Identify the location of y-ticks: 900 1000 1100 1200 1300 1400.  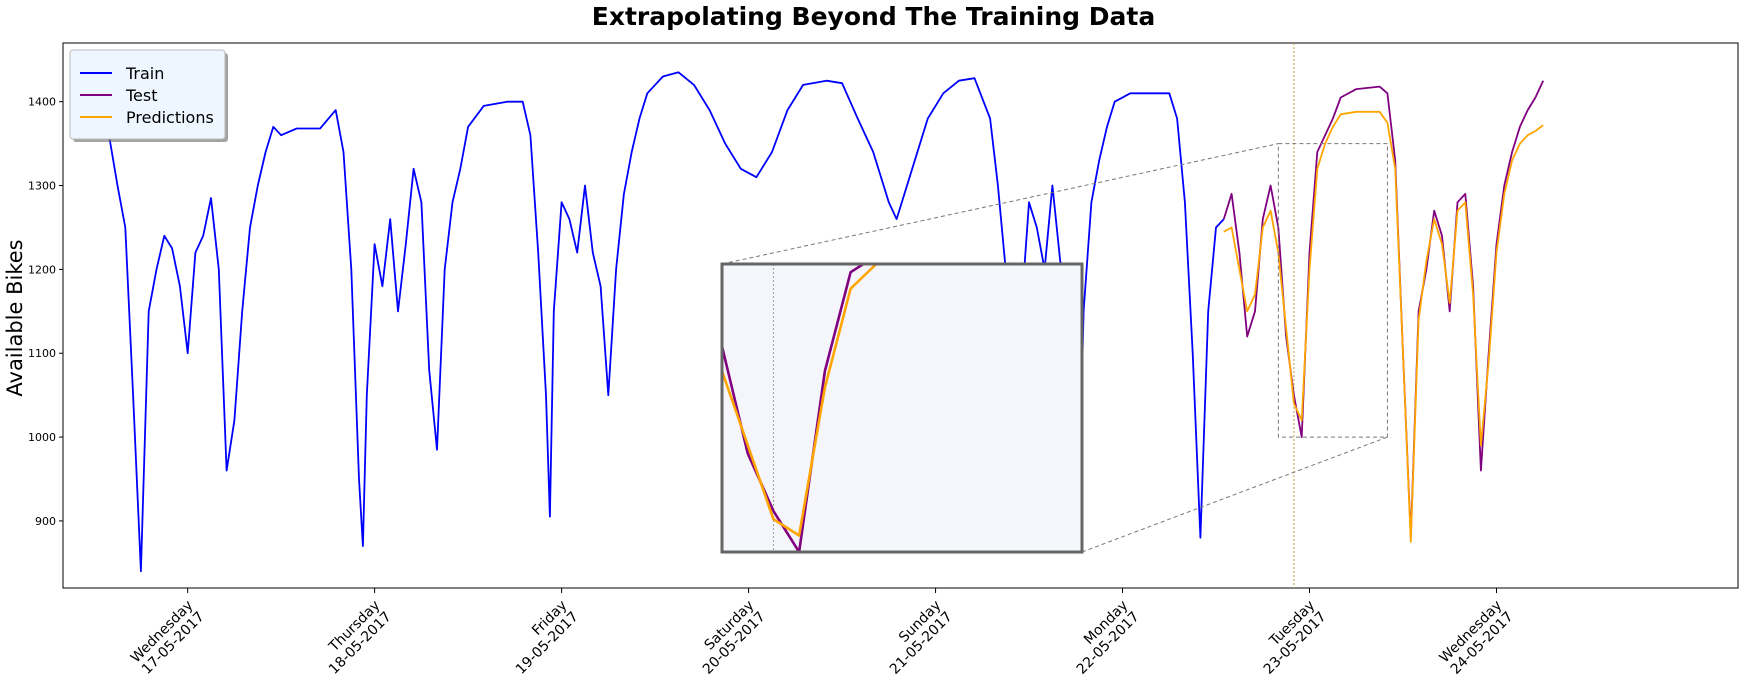
(45, 312).